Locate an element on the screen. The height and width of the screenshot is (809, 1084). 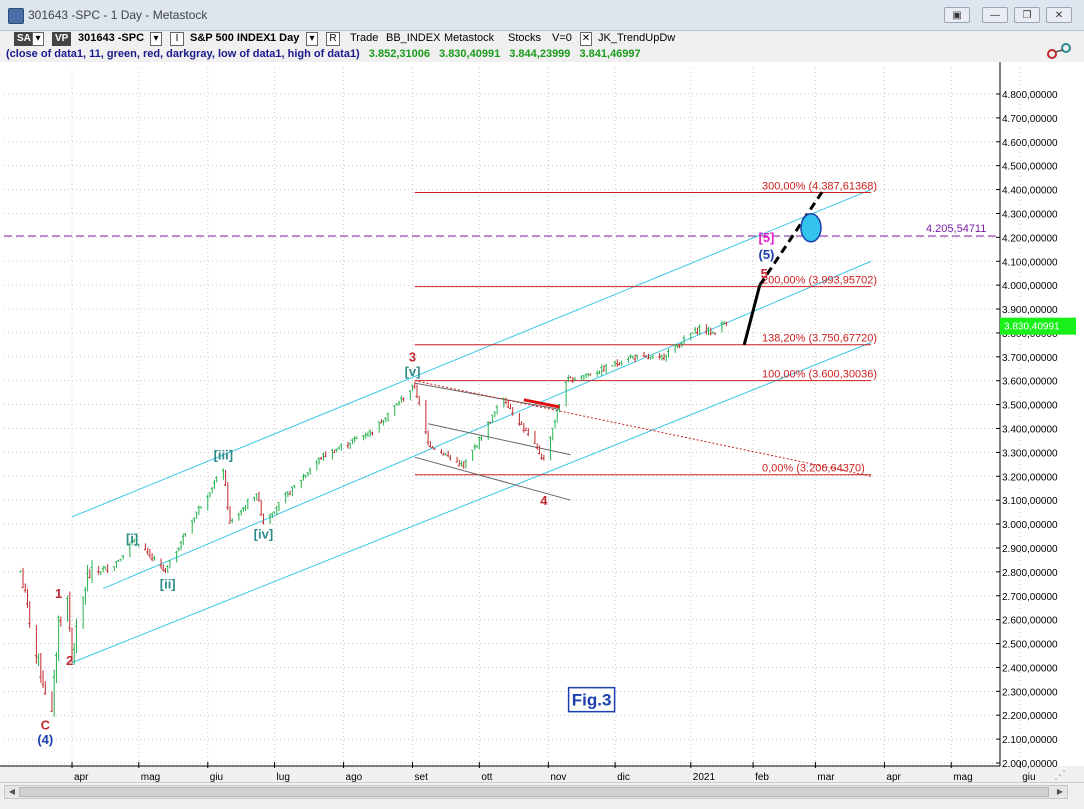
breakout-marker is located at coordinates (541, 403).